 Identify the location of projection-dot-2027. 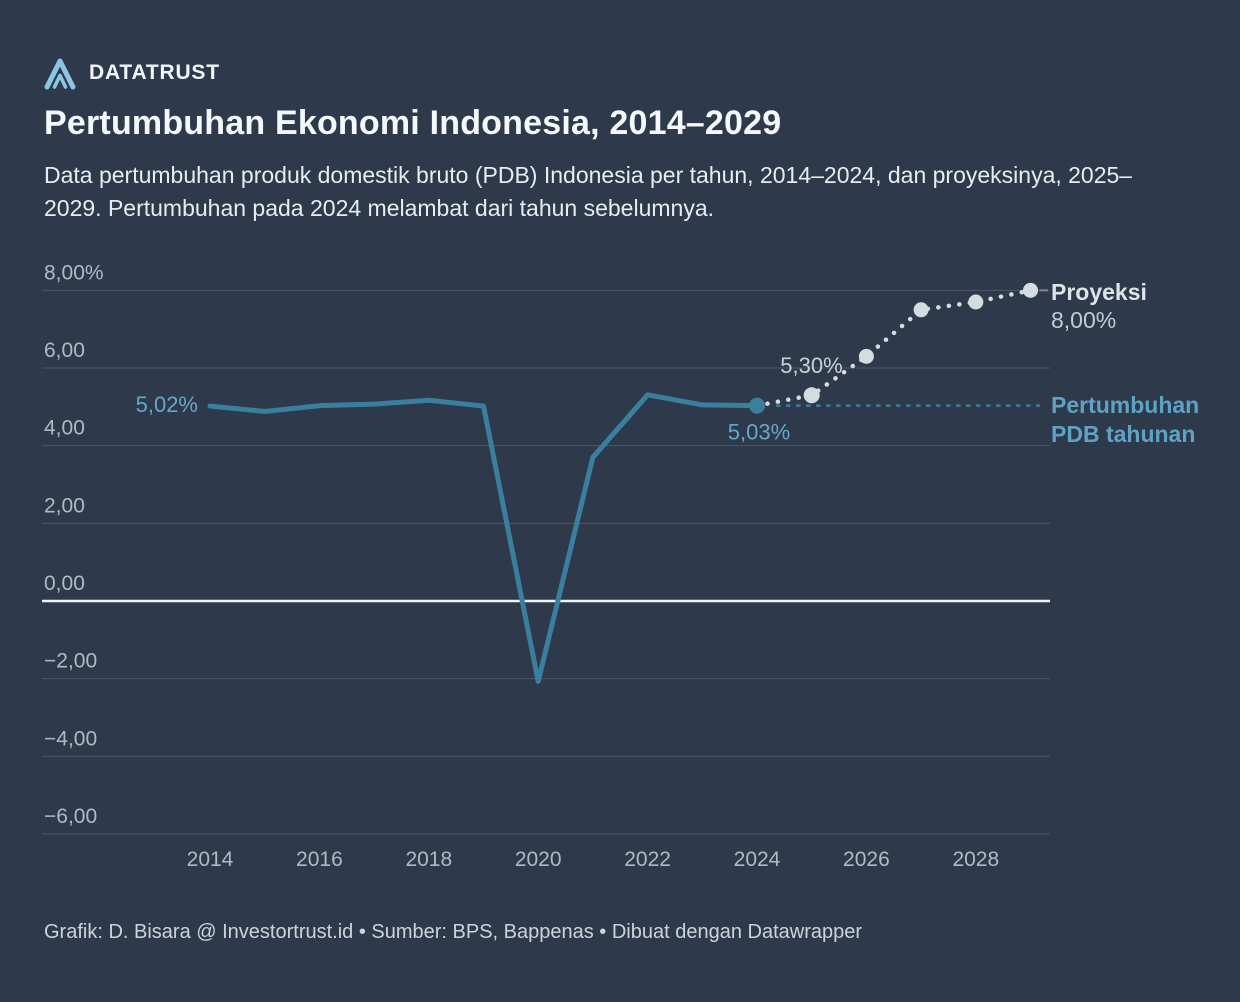
(921, 310).